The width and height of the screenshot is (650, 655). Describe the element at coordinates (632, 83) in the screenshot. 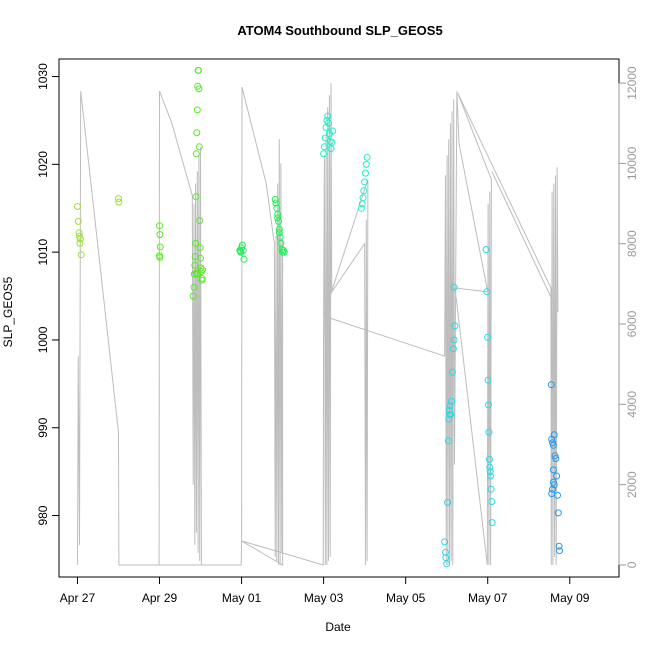

I see `y2-tick-label: 12000` at that location.